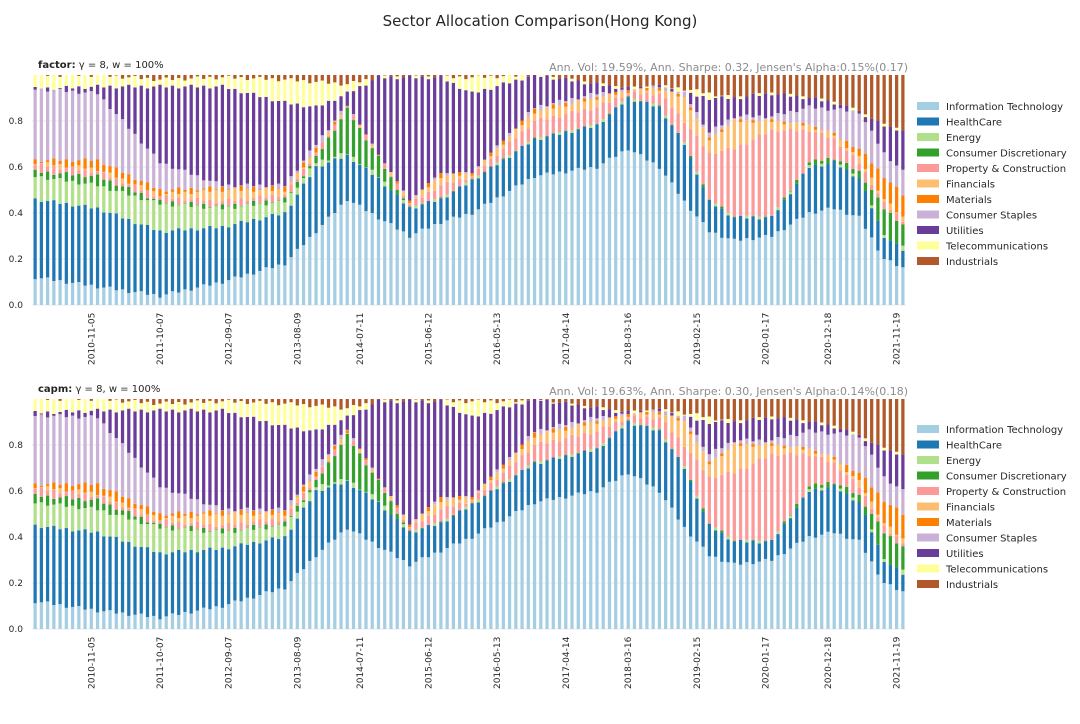 The height and width of the screenshot is (724, 1080). I want to click on xtick-label: 2014-07-11, so click(361, 339).